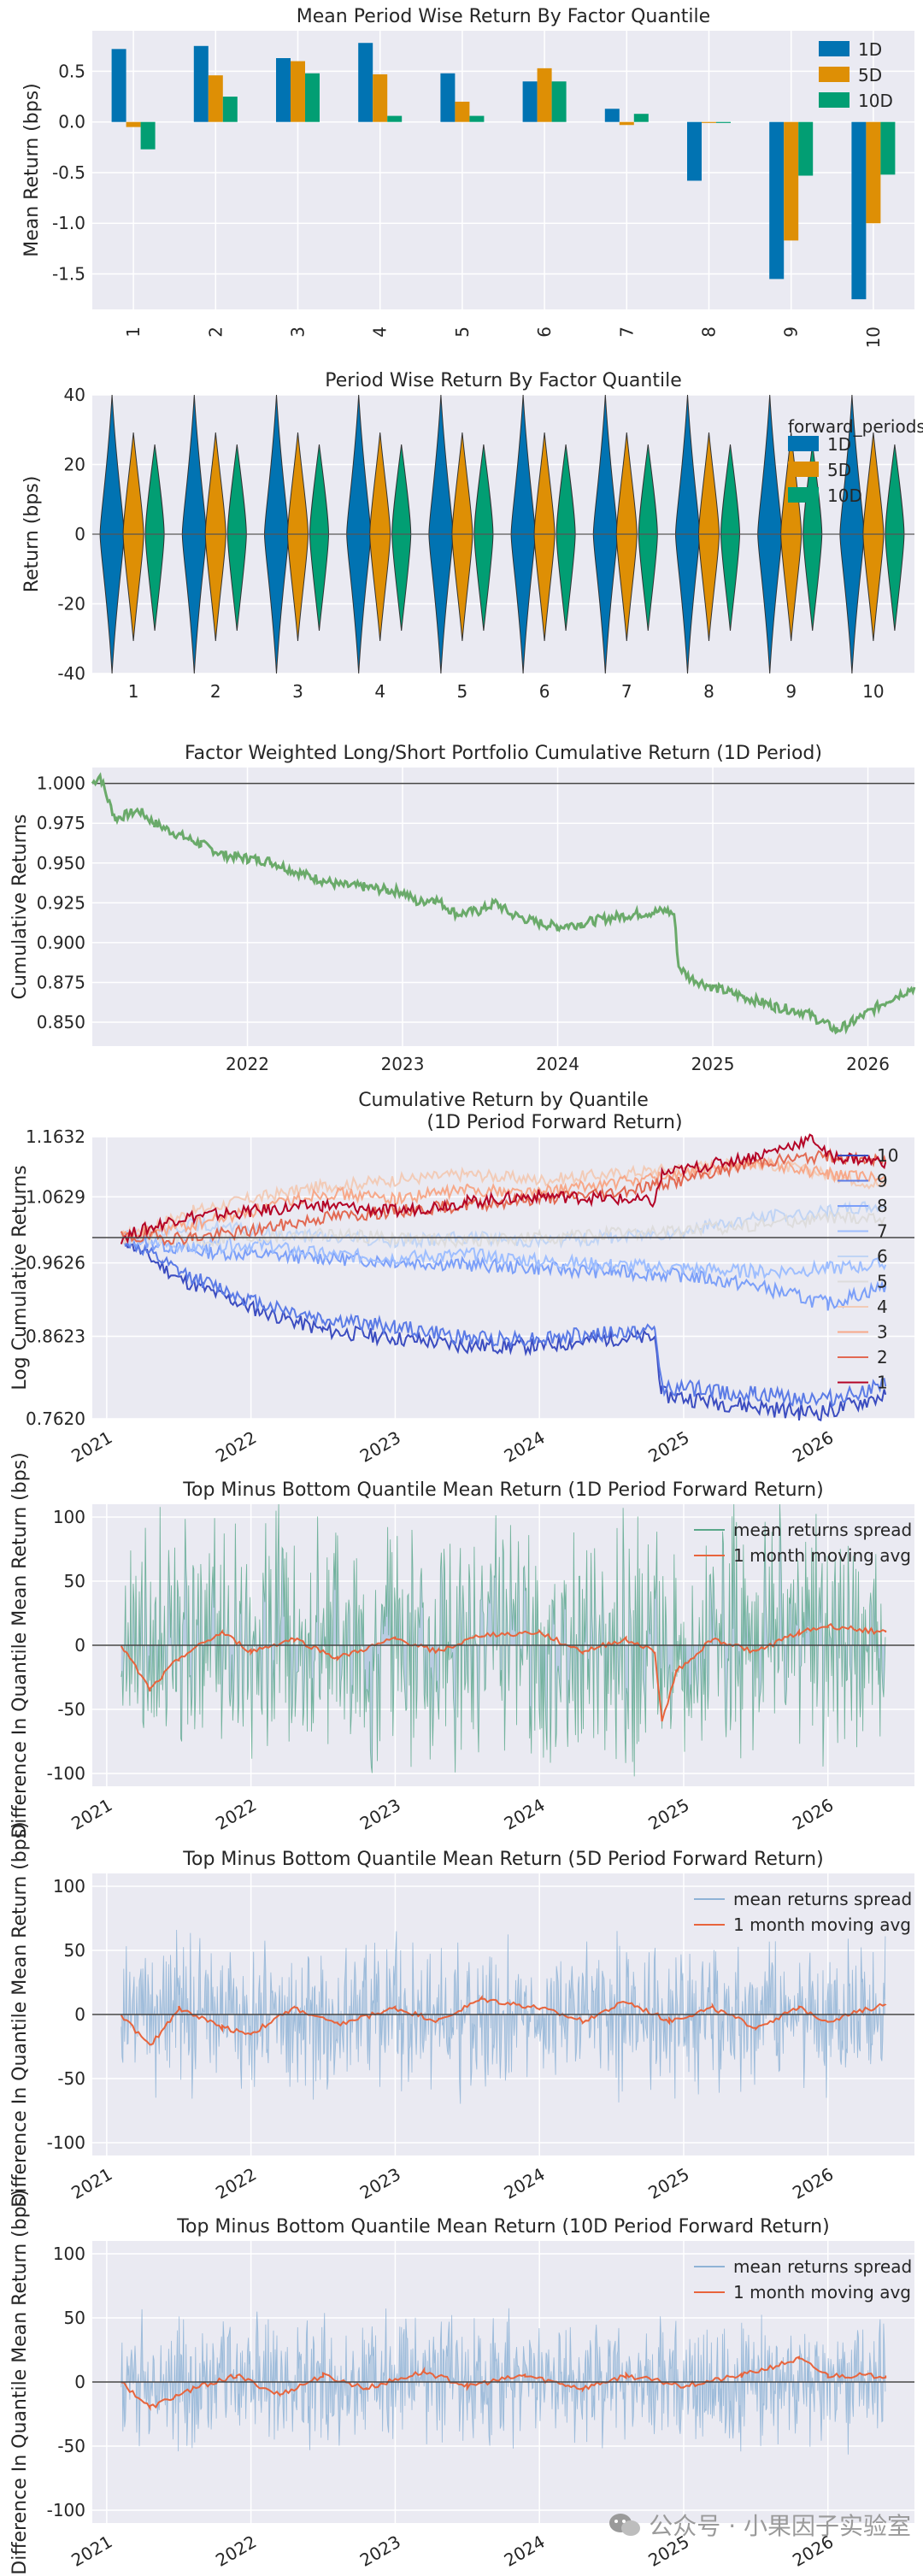 This screenshot has width=923, height=2576. Describe the element at coordinates (544, 537) in the screenshot. I see `violin-5D-q6` at that location.